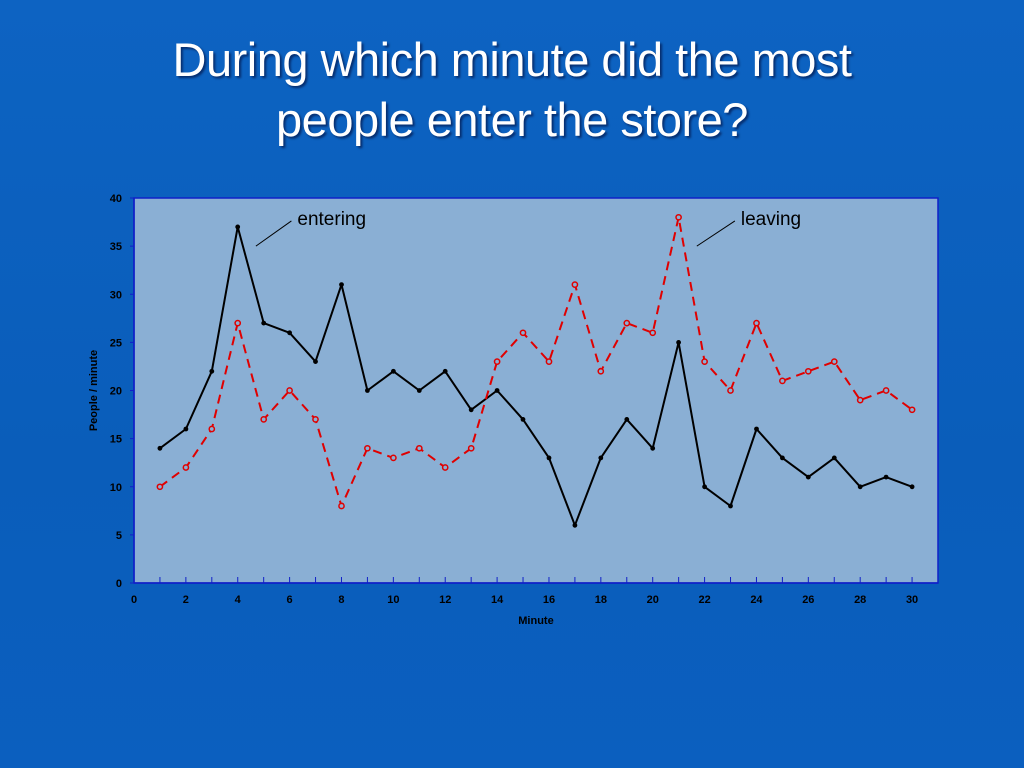 This screenshot has width=1024, height=768. What do you see at coordinates (512, 59) in the screenshot?
I see `slide-title-line-1: During which minute did the most` at bounding box center [512, 59].